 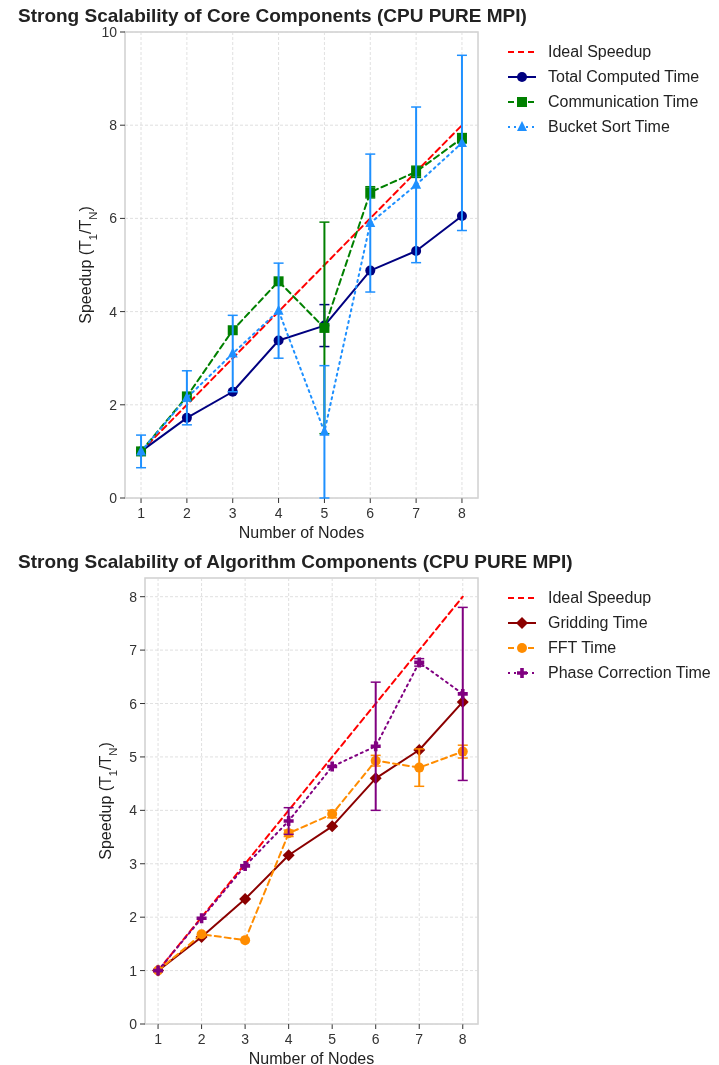 I want to click on legend-label: Phase Correction Time, so click(x=629, y=672).